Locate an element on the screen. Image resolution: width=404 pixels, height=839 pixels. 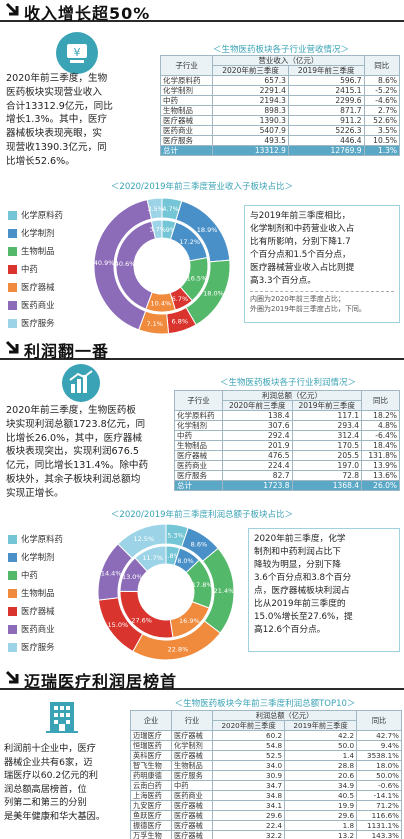
table-cell: 26.0% is located at coordinates (380, 485).